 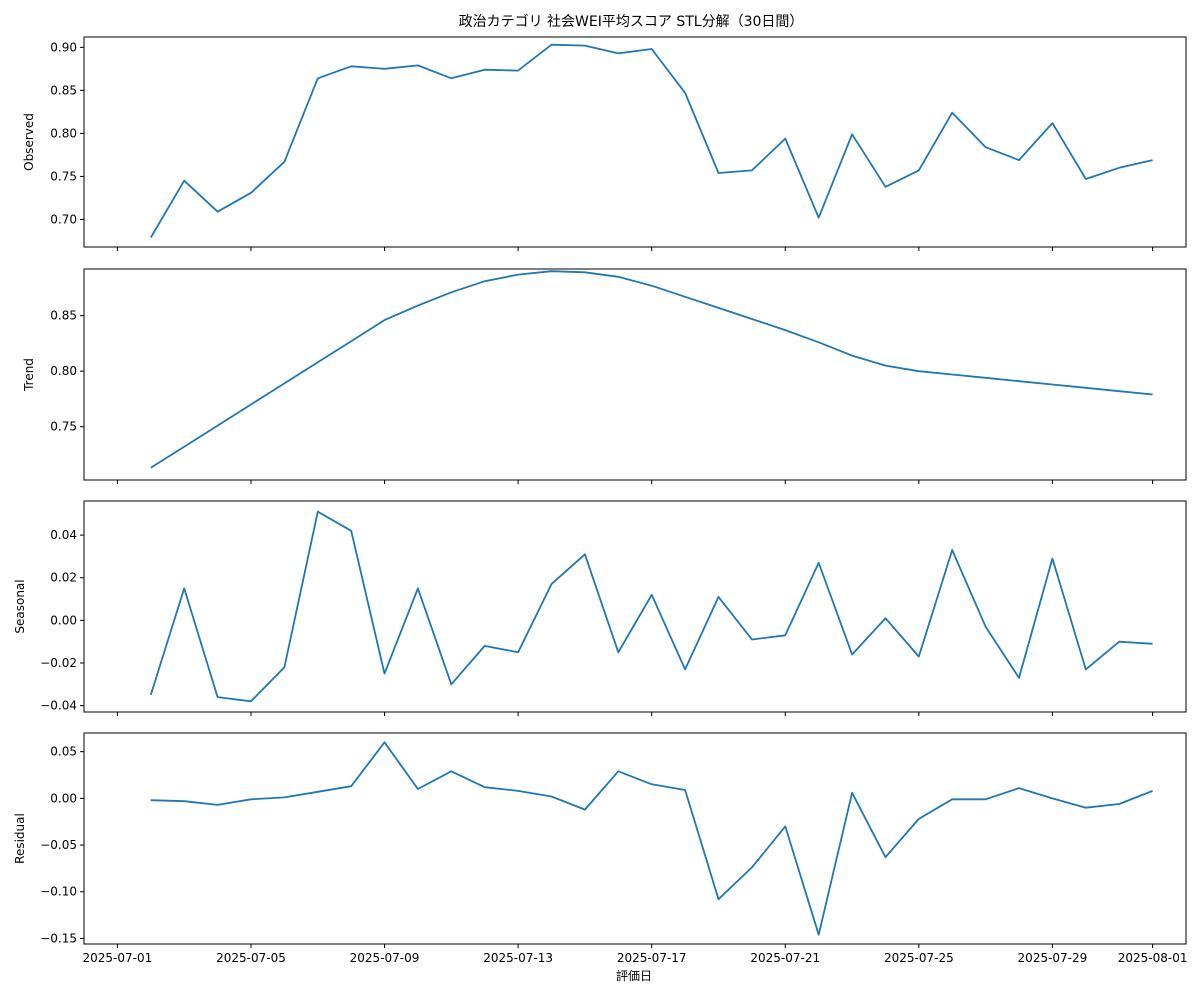 What do you see at coordinates (58, 892) in the screenshot?
I see `residual-y-tick-label: −0.10` at bounding box center [58, 892].